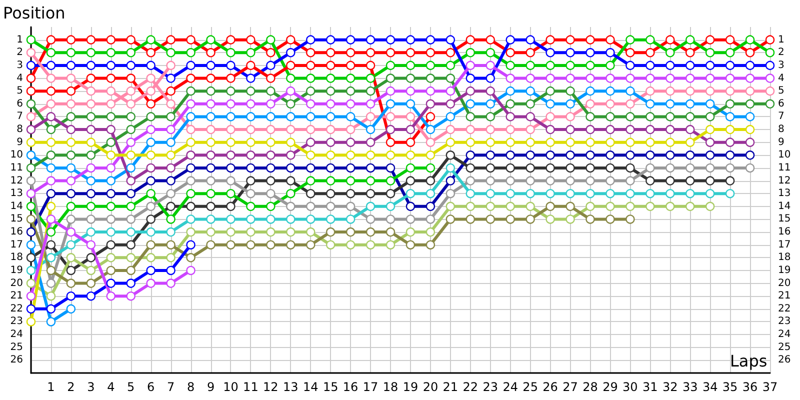 The image size is (800, 400). What do you see at coordinates (111, 387) in the screenshot?
I see `x-tick-label: 4` at bounding box center [111, 387].